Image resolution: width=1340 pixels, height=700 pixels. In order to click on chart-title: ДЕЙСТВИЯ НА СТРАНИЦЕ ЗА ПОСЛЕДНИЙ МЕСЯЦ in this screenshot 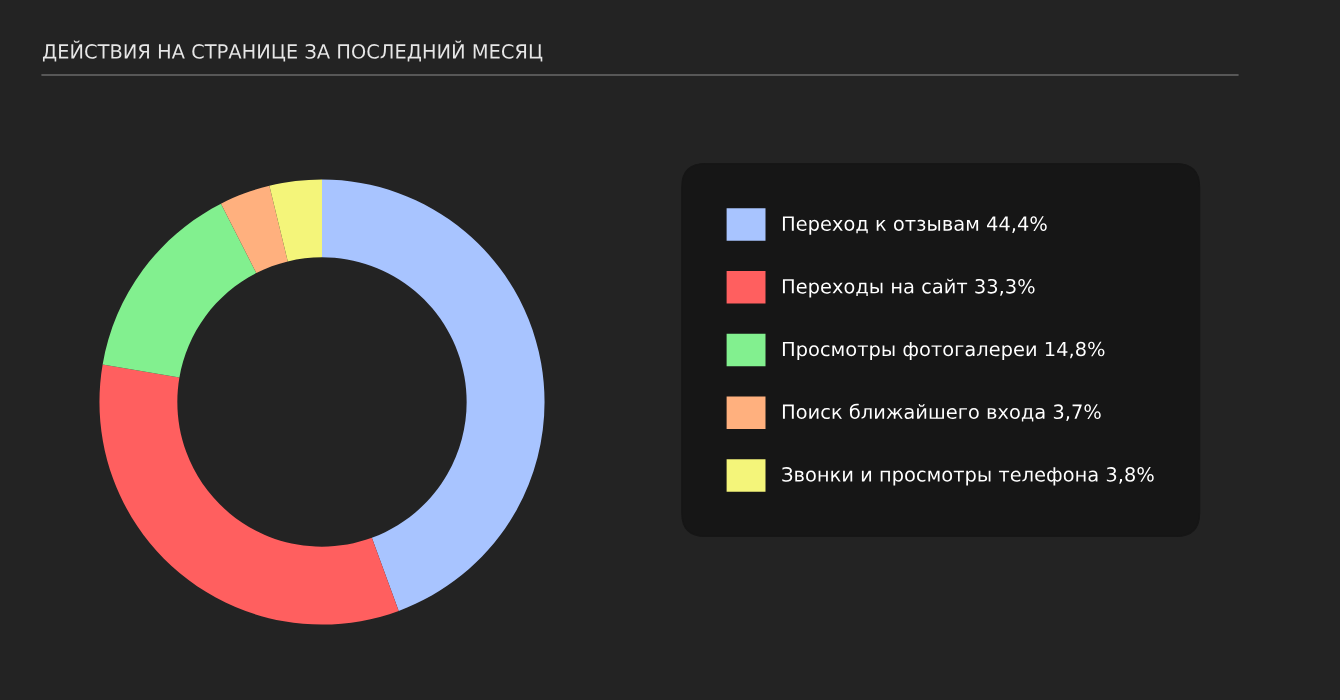, I will do `click(292, 51)`.